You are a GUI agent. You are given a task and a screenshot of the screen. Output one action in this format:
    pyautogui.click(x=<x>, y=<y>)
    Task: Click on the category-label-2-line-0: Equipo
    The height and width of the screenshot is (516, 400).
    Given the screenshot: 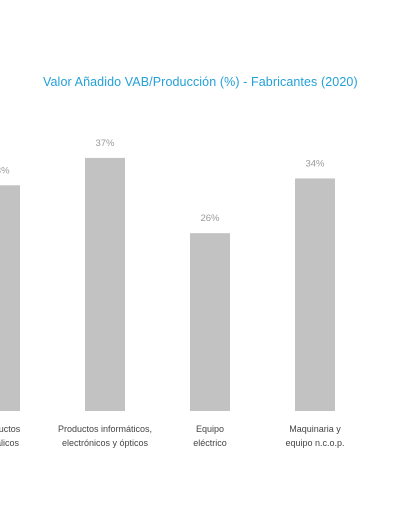 What is the action you would take?
    pyautogui.click(x=210, y=429)
    